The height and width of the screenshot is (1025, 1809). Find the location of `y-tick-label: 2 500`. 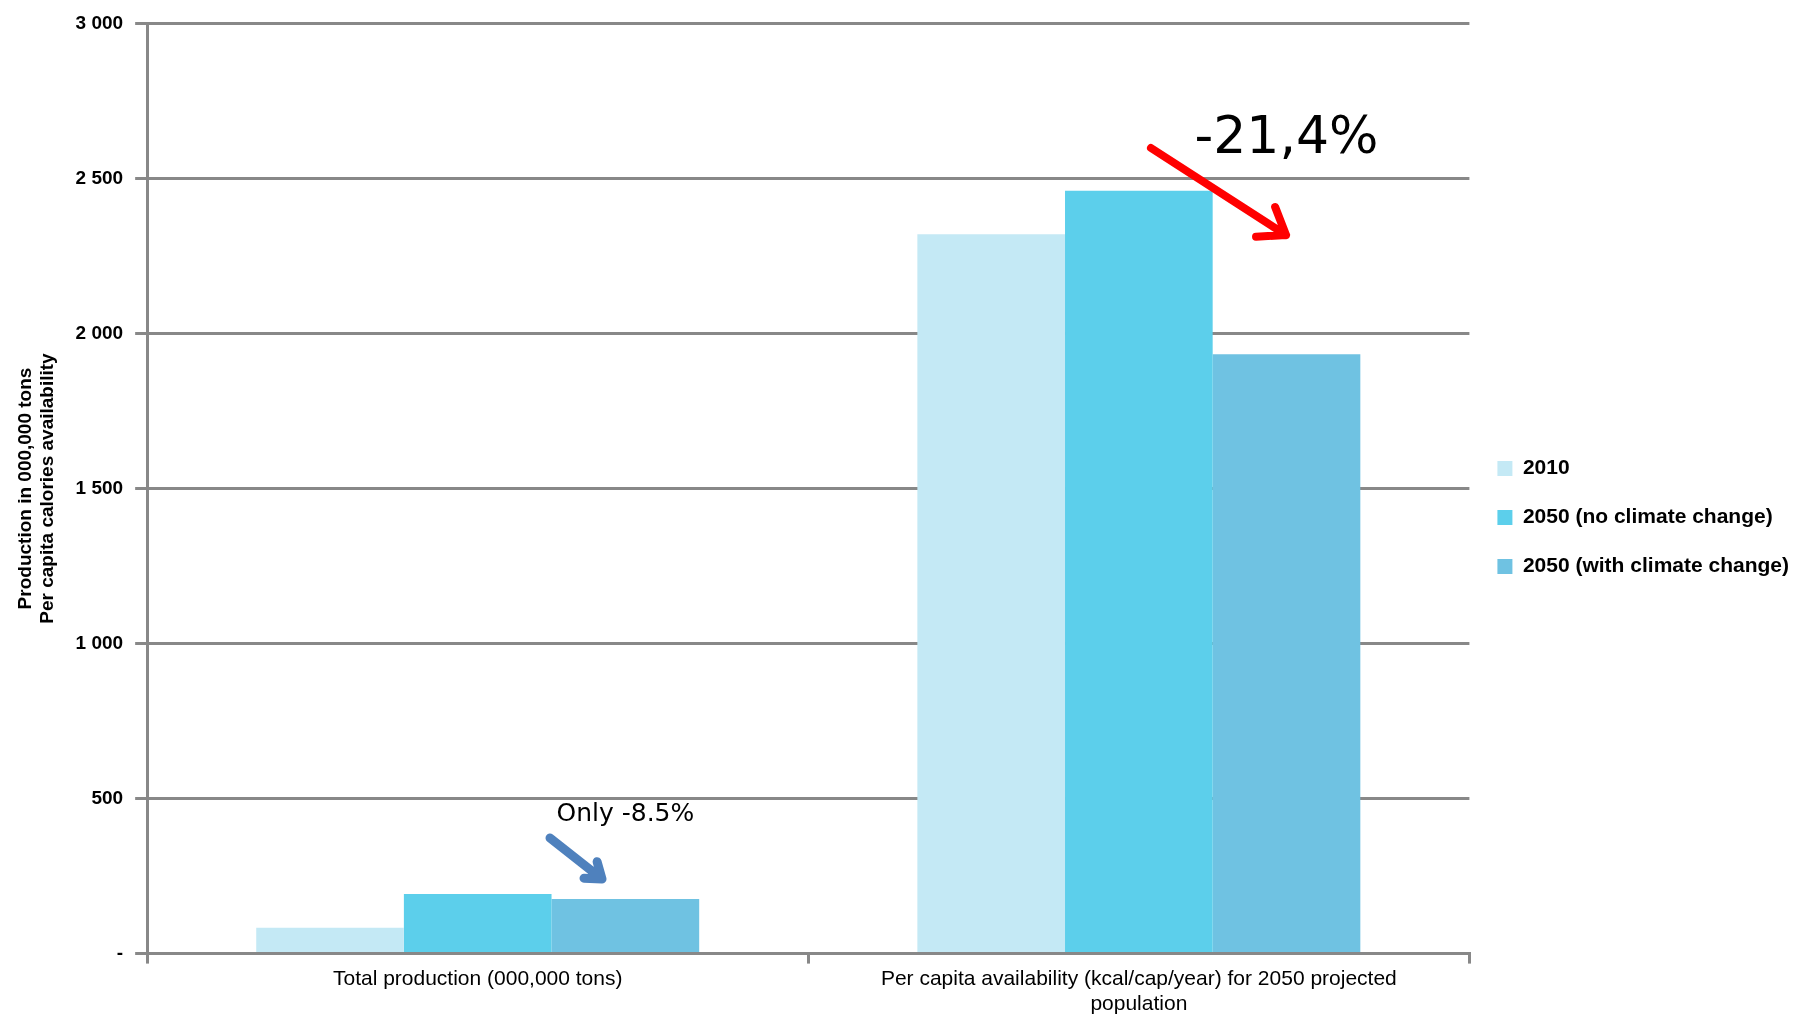

y-tick-label: 2 500 is located at coordinates (99, 177).